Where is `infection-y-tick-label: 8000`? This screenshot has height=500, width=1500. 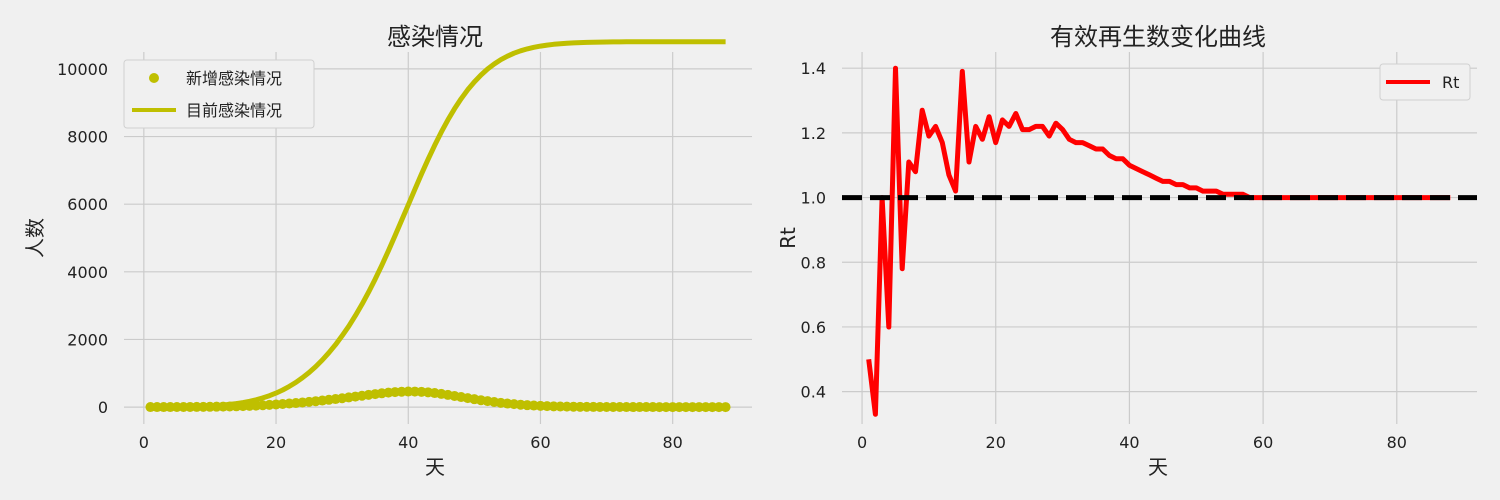 infection-y-tick-label: 8000 is located at coordinates (87, 137).